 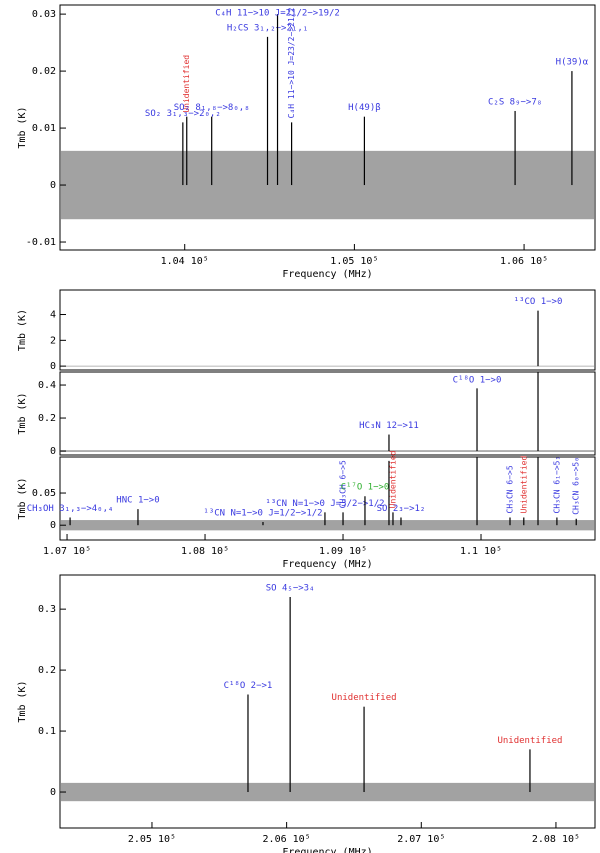 I want to click on line-label: SO₂ 3₁,₃−>2₀,₂, so click(x=183, y=114).